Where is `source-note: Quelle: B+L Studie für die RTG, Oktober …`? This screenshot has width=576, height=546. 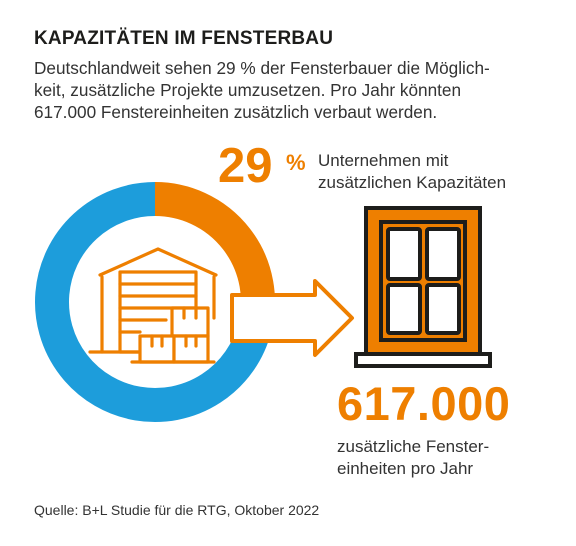
source-note: Quelle: B+L Studie für die RTG, Oktober … is located at coordinates (177, 510).